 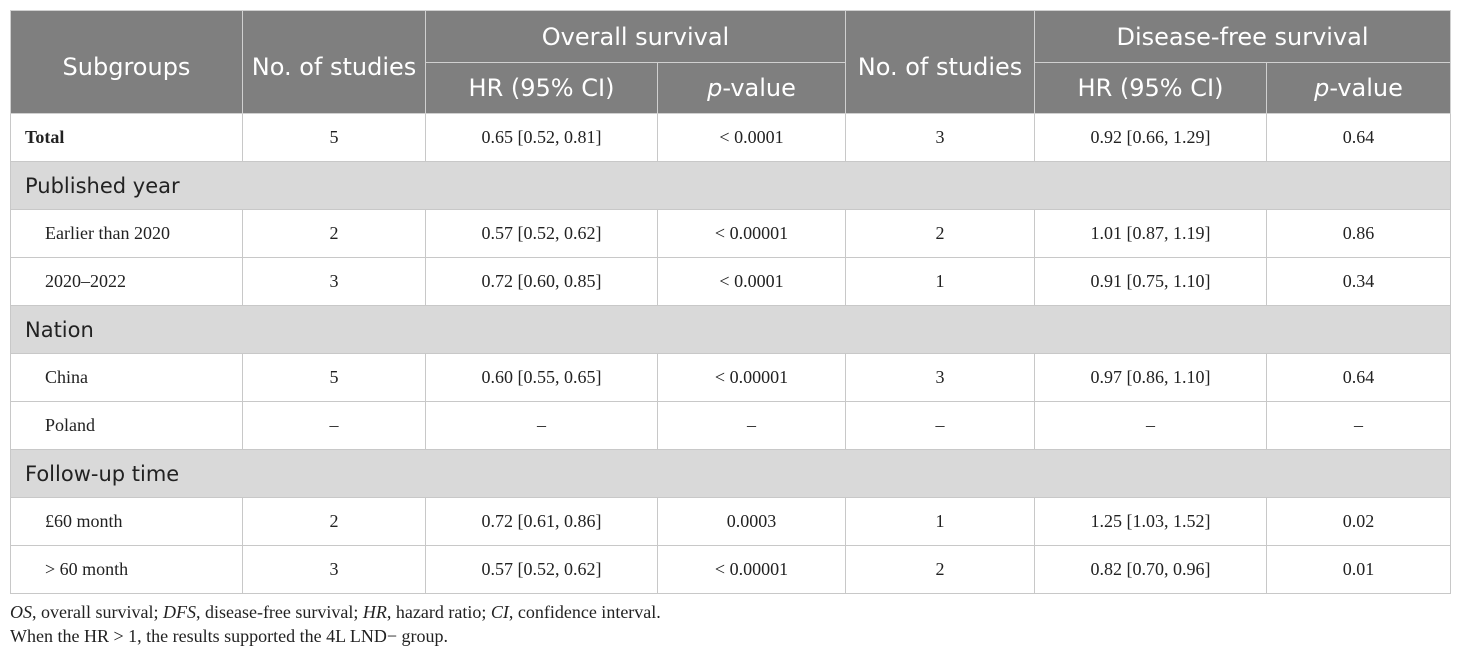 I want to click on cell-hr-dfs: 0.92 [0.66, 1.29], so click(x=1150, y=137).